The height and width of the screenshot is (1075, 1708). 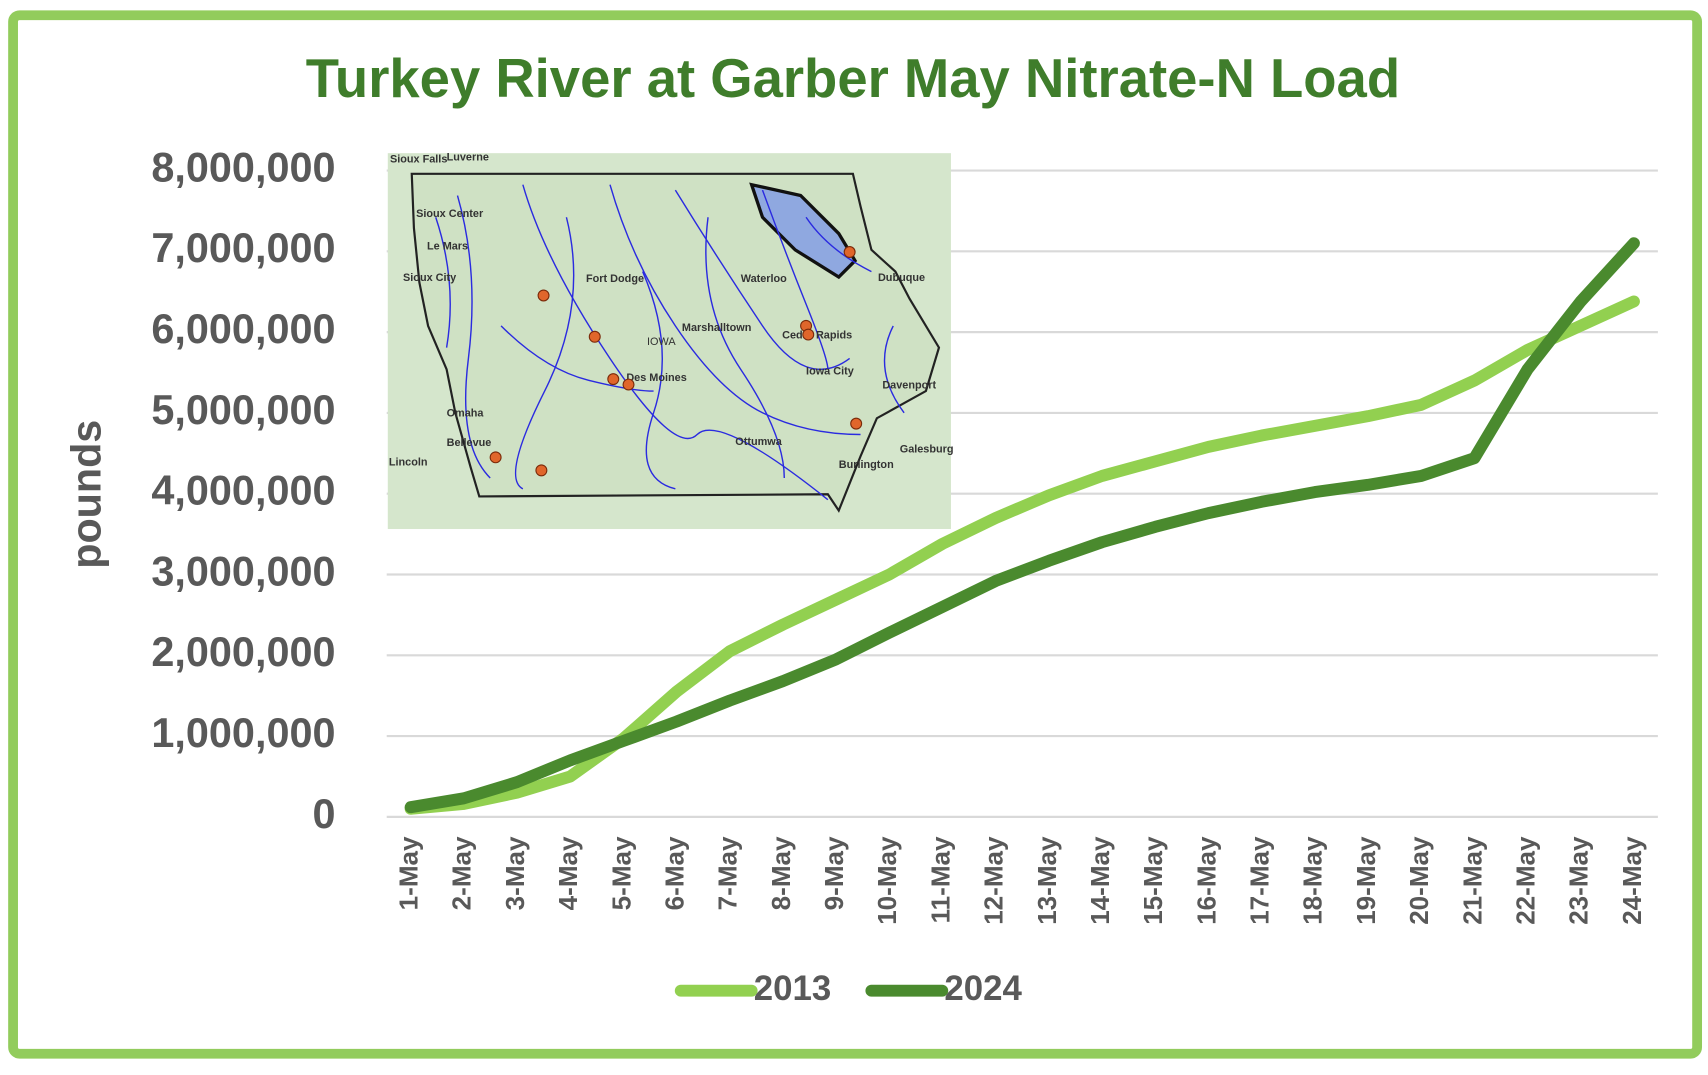 I want to click on y-tick-label: 7,000,000, so click(x=243, y=248).